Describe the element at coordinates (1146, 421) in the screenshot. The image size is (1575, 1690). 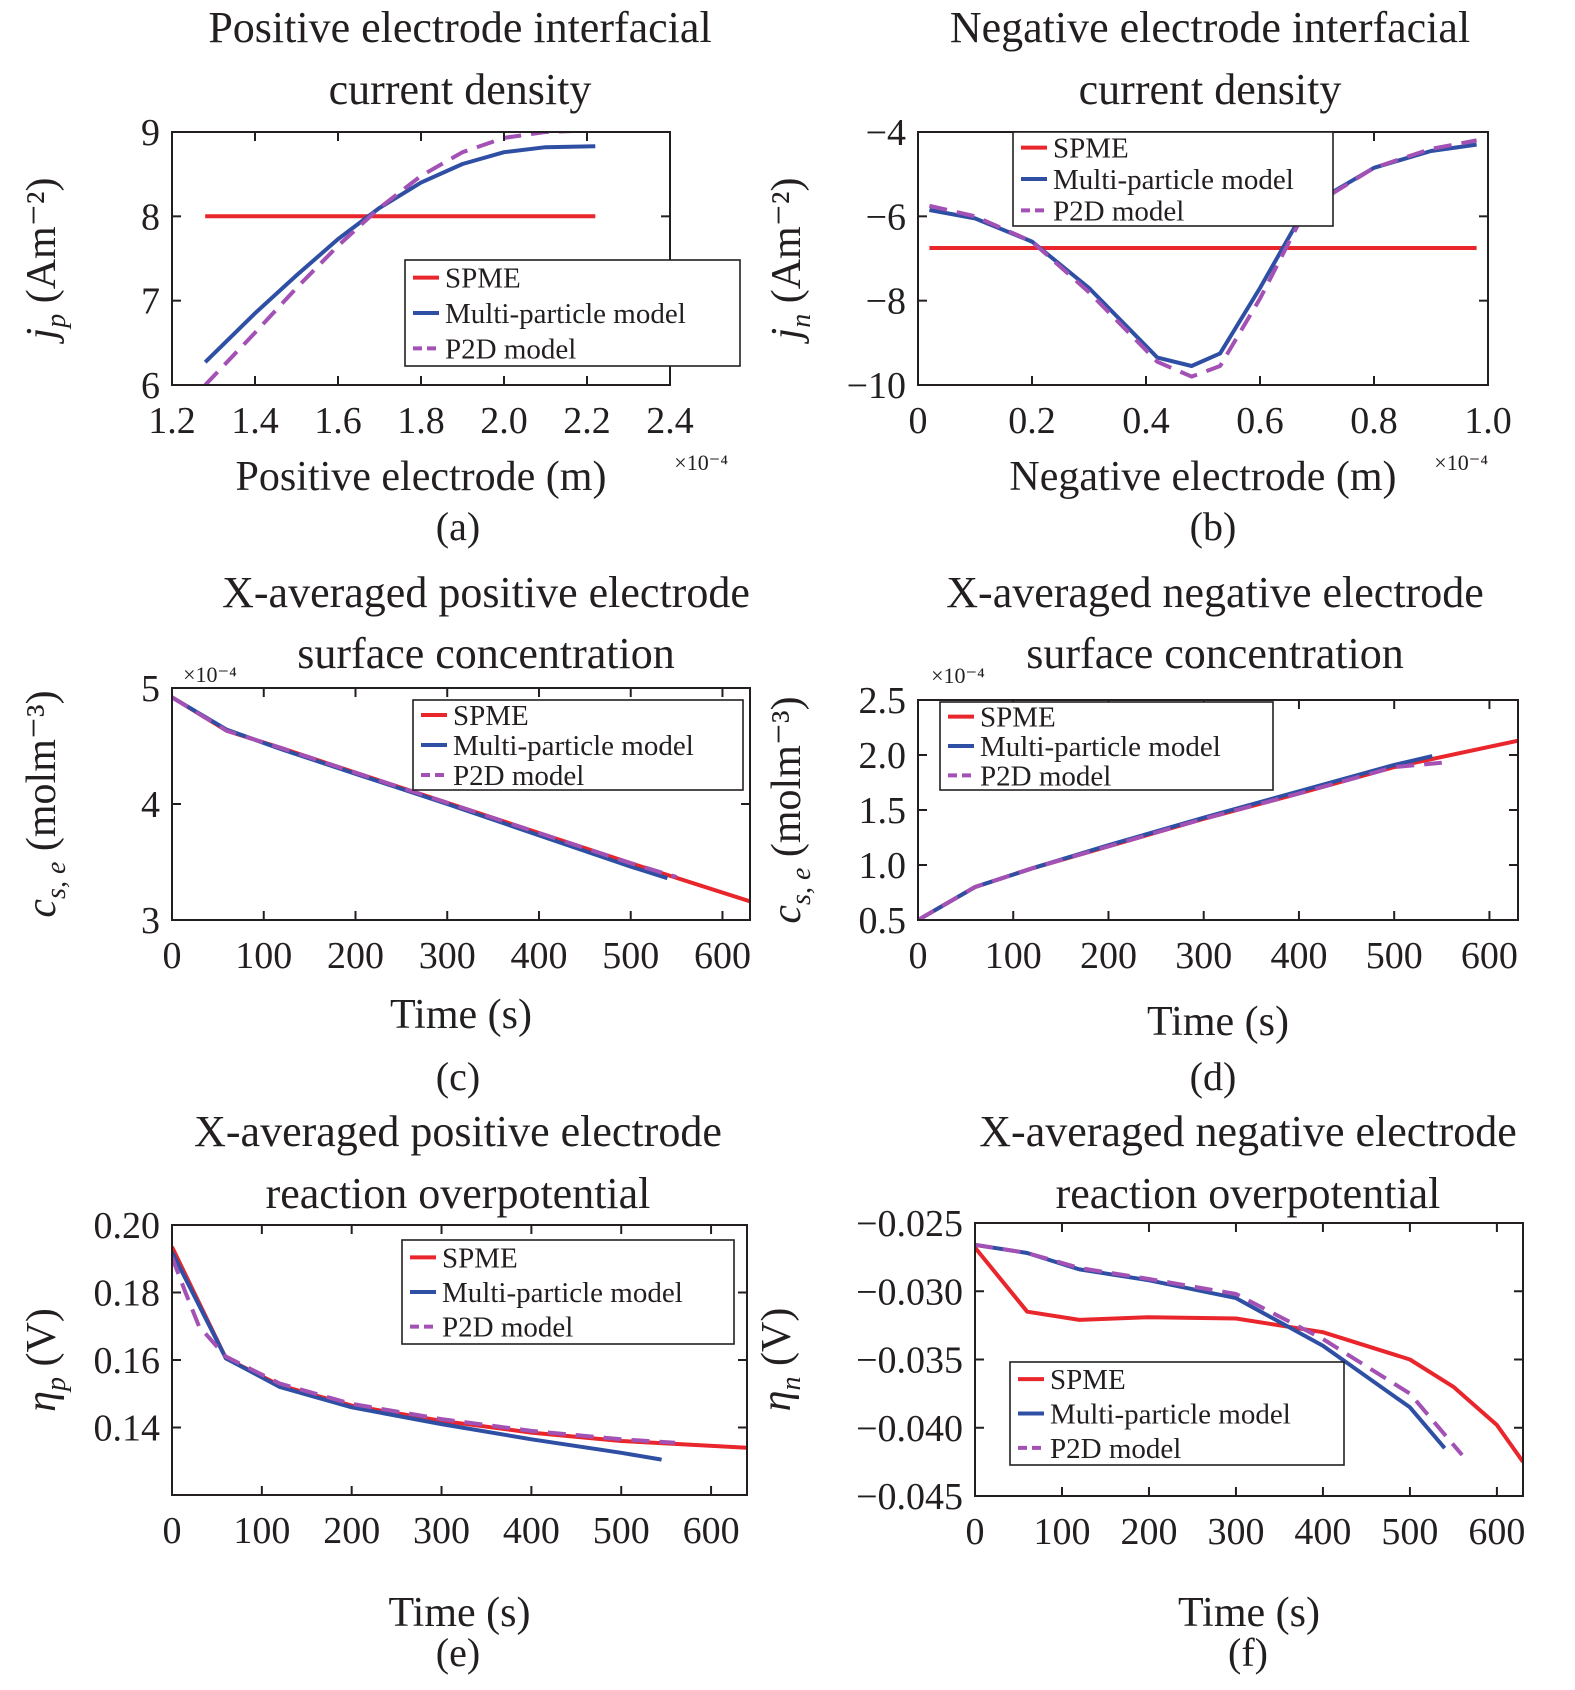
I see `x-tick-label: 0.4` at that location.